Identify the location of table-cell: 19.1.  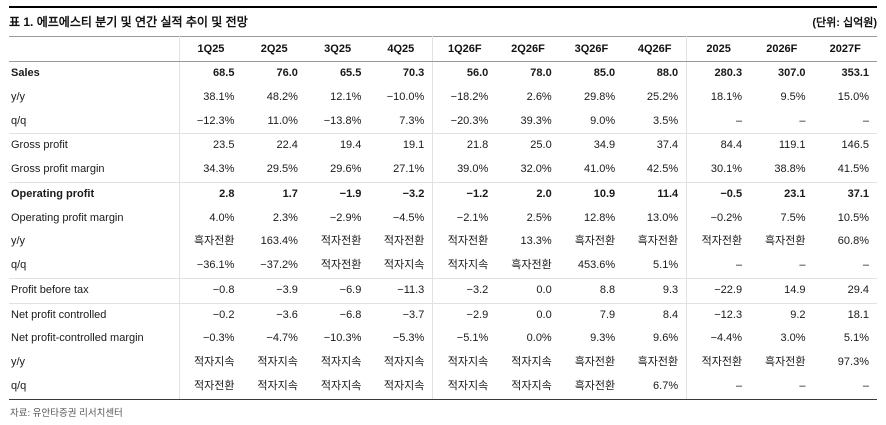
(401, 145).